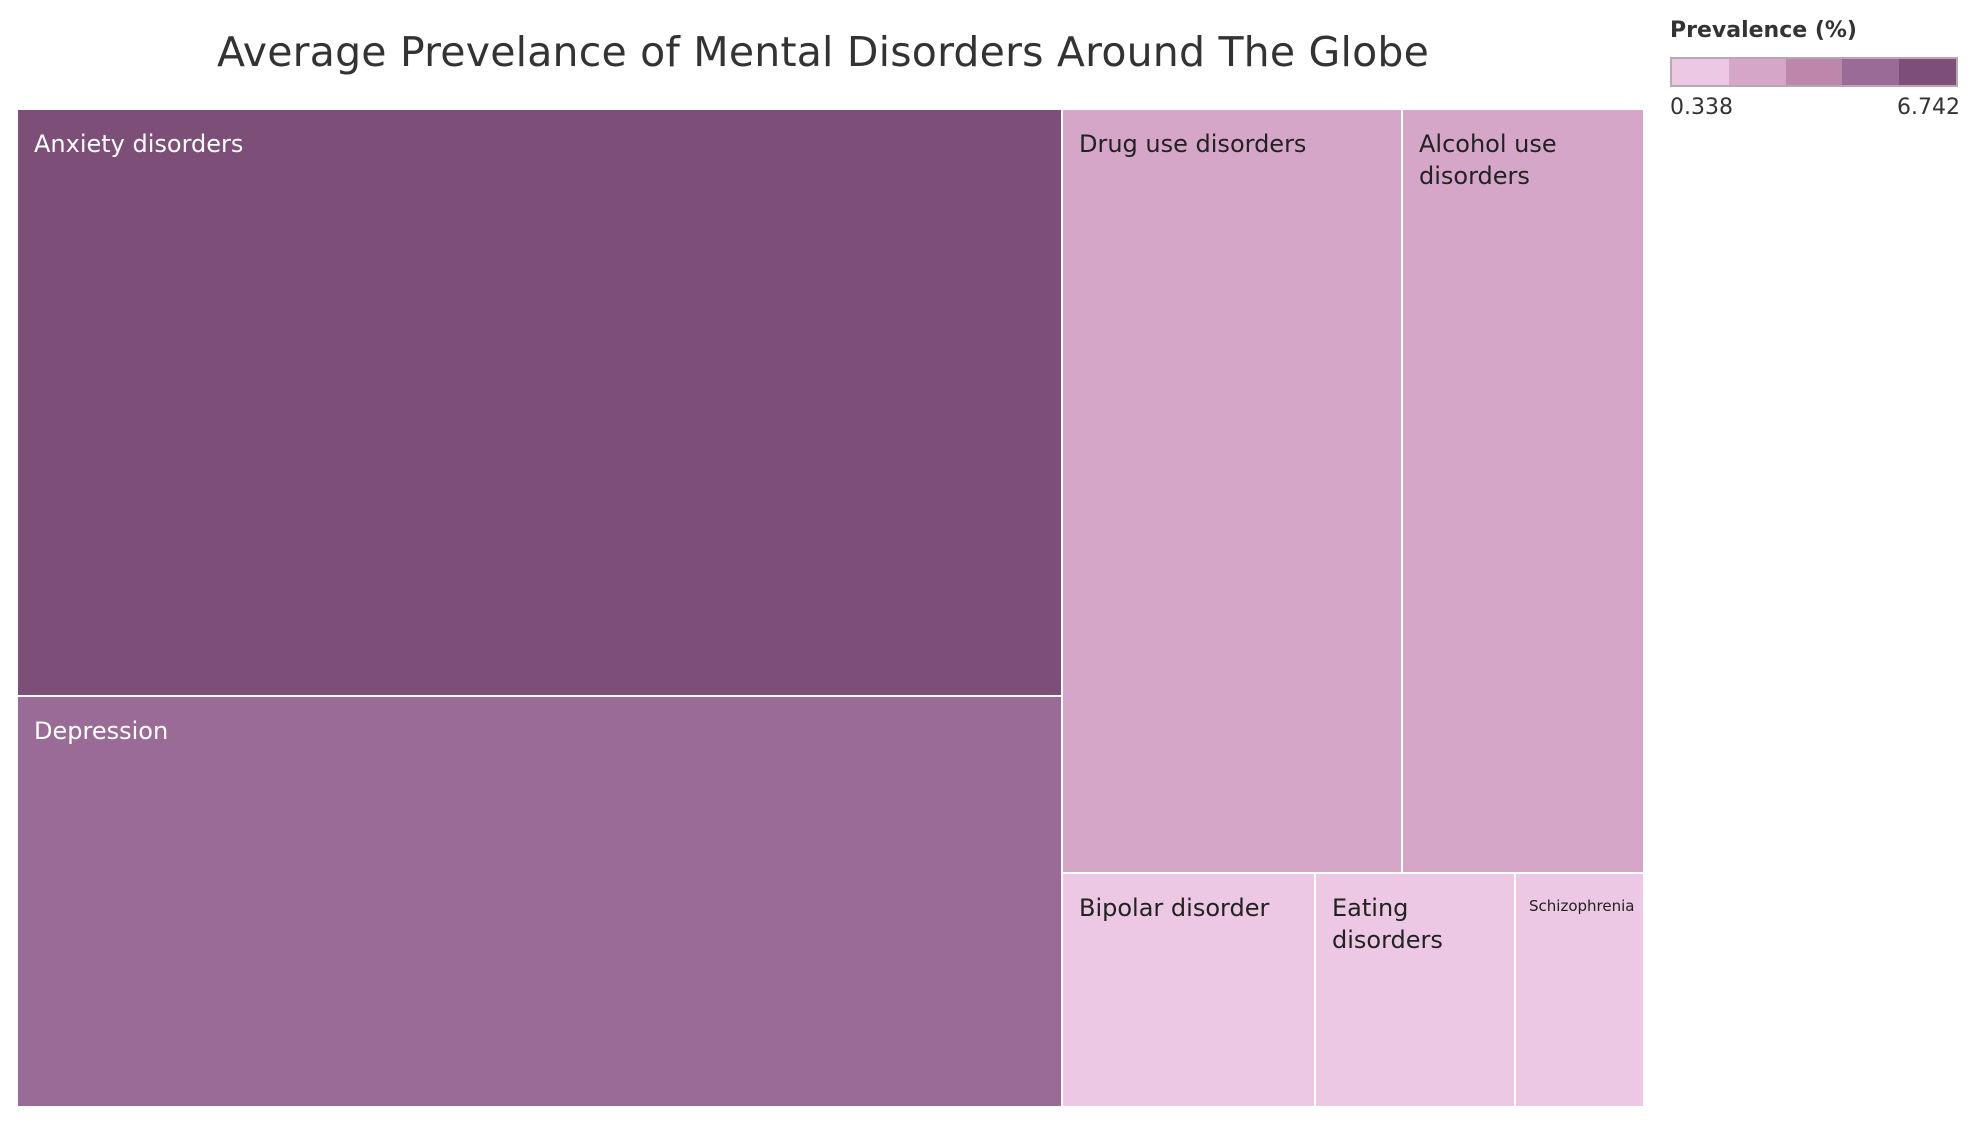 This screenshot has width=1972, height=1142. Describe the element at coordinates (139, 144) in the screenshot. I see `tile-label: Anxiety disorders` at that location.